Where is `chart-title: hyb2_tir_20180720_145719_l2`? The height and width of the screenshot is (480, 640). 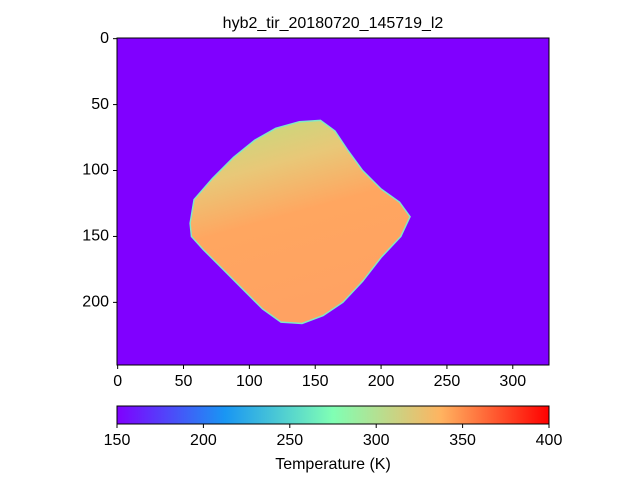
chart-title: hyb2_tir_20180720_145719_l2 is located at coordinates (333, 23).